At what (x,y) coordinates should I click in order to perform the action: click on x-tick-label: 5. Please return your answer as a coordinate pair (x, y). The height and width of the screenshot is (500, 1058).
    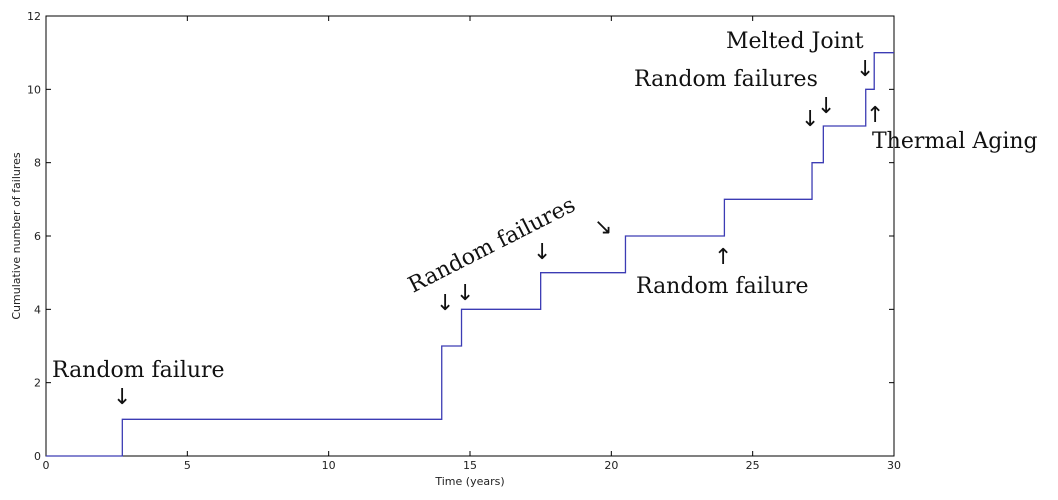
    Looking at the image, I should click on (187, 465).